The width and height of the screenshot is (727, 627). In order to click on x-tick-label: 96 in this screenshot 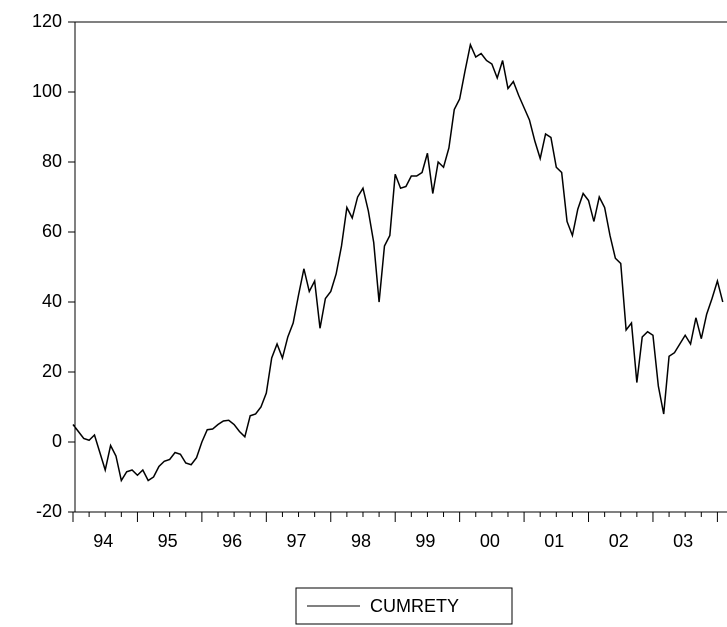, I will do `click(232, 541)`.